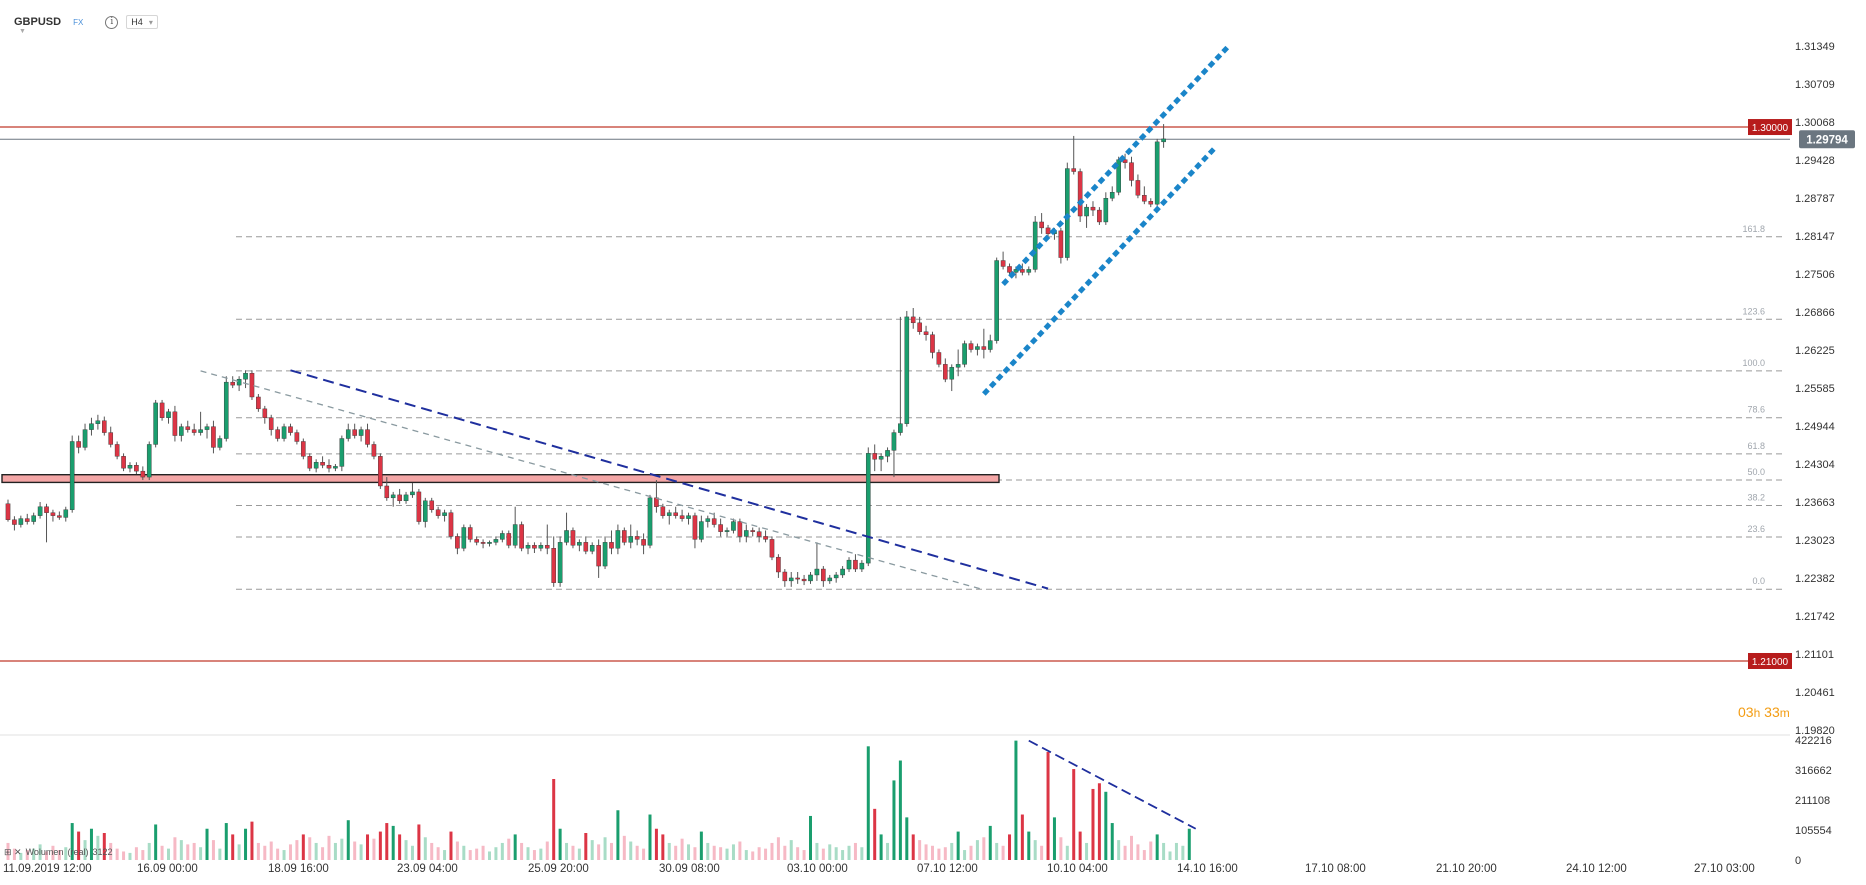 The image size is (1866, 885). What do you see at coordinates (1077, 869) in the screenshot?
I see `time-tick-label: 10.10 04:00` at bounding box center [1077, 869].